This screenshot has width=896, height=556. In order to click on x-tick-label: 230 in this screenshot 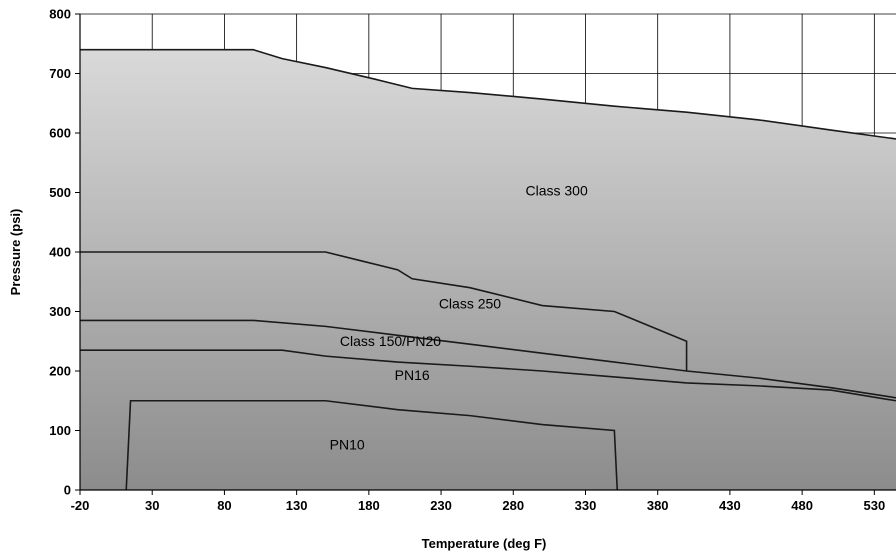, I will do `click(441, 505)`.